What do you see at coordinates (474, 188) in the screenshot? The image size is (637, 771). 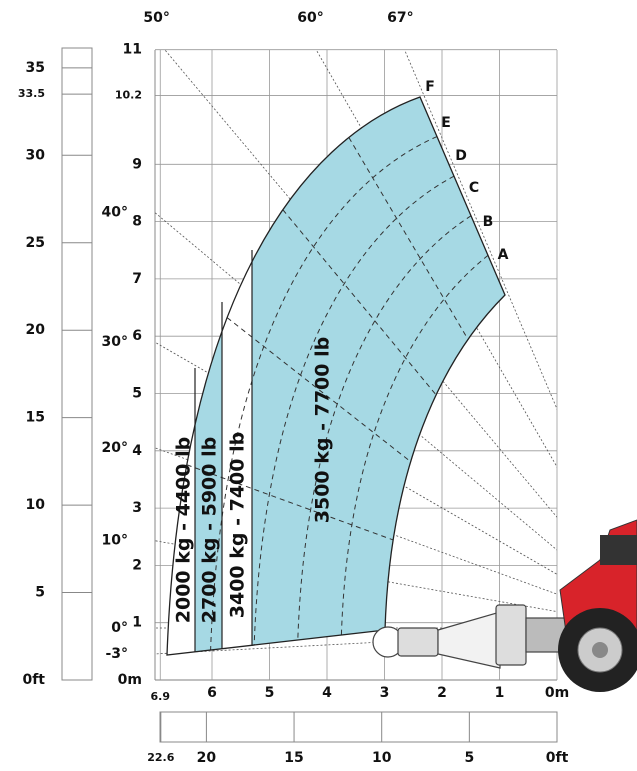 I see `position-label: C` at bounding box center [474, 188].